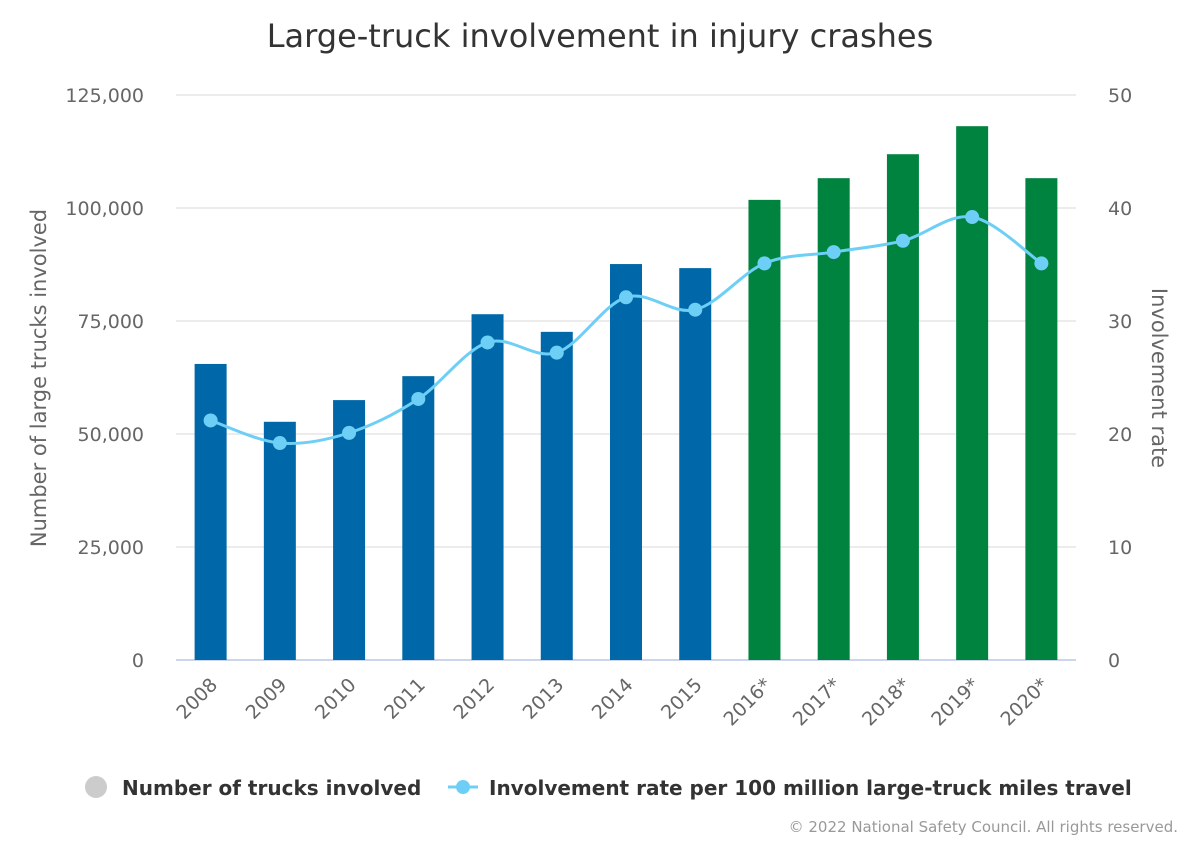 This screenshot has height=842, width=1200. What do you see at coordinates (1120, 209) in the screenshot?
I see `y2-tick-label: 40` at bounding box center [1120, 209].